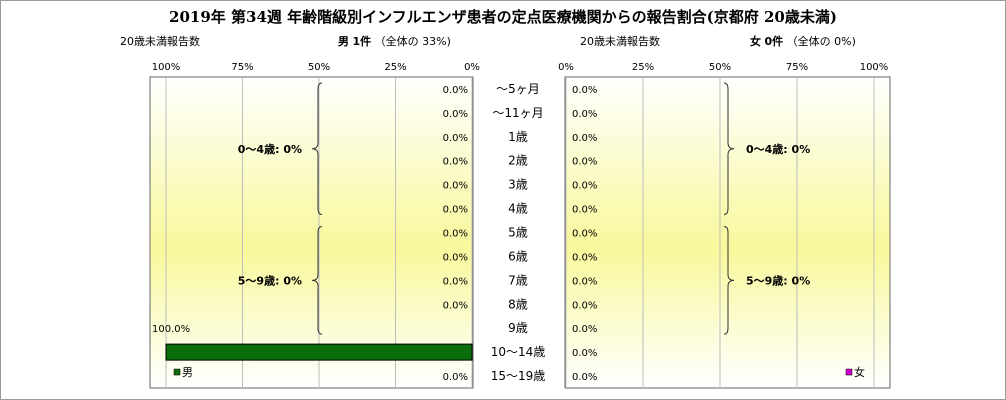 The height and width of the screenshot is (400, 1006). I want to click on category-label: 10～14歳, so click(518, 352).